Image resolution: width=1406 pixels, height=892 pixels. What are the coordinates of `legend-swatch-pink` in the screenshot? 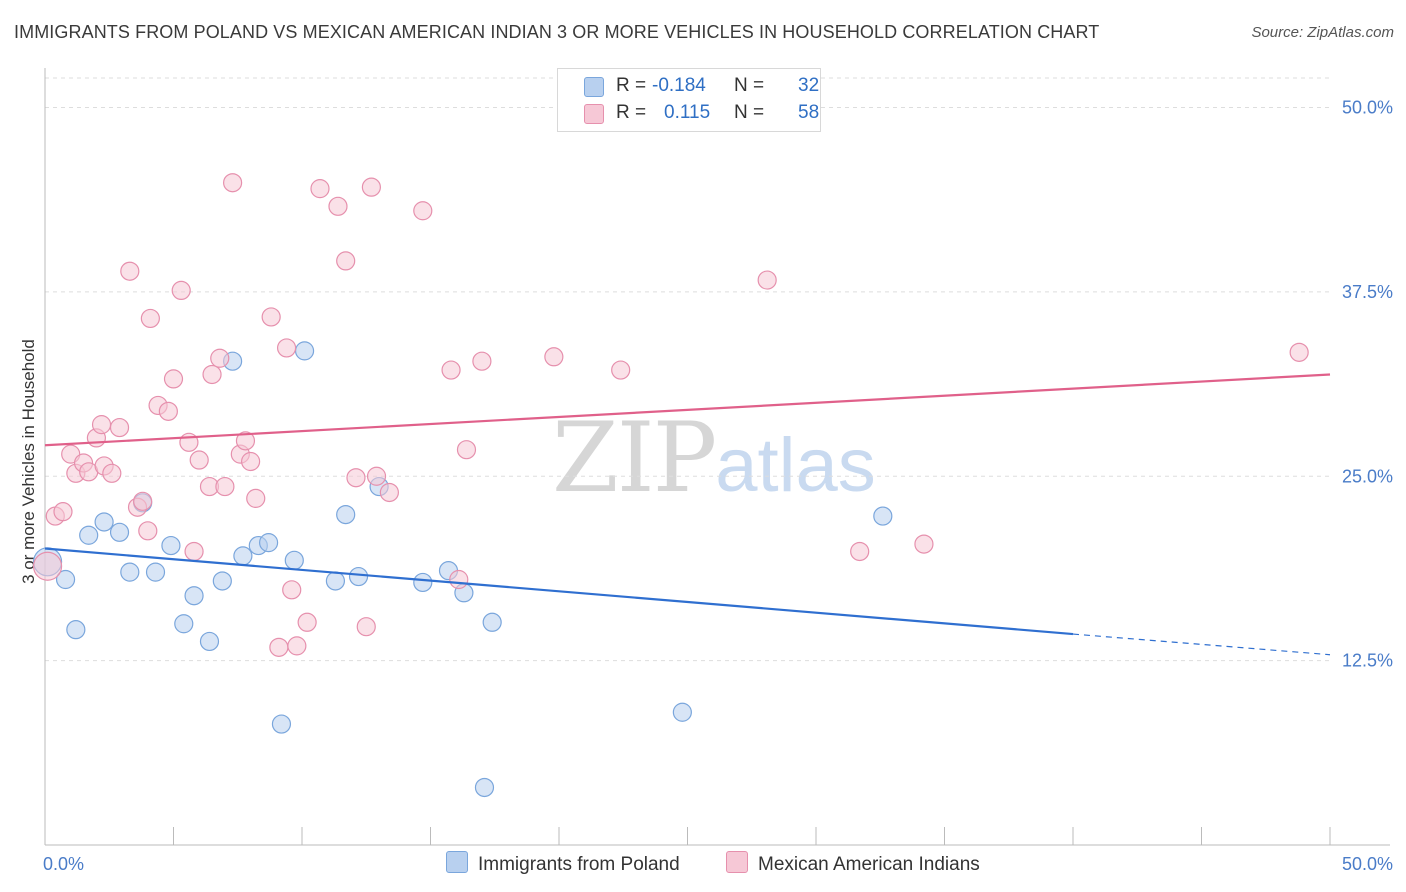 It's located at (594, 114).